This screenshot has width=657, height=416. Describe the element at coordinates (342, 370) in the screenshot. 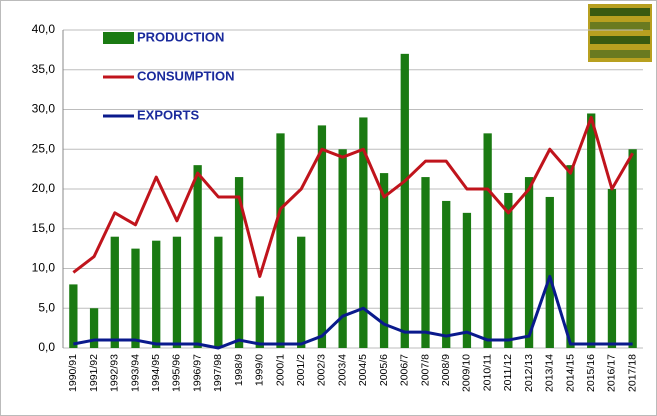

I see `x-tick-label: 2003/4` at that location.